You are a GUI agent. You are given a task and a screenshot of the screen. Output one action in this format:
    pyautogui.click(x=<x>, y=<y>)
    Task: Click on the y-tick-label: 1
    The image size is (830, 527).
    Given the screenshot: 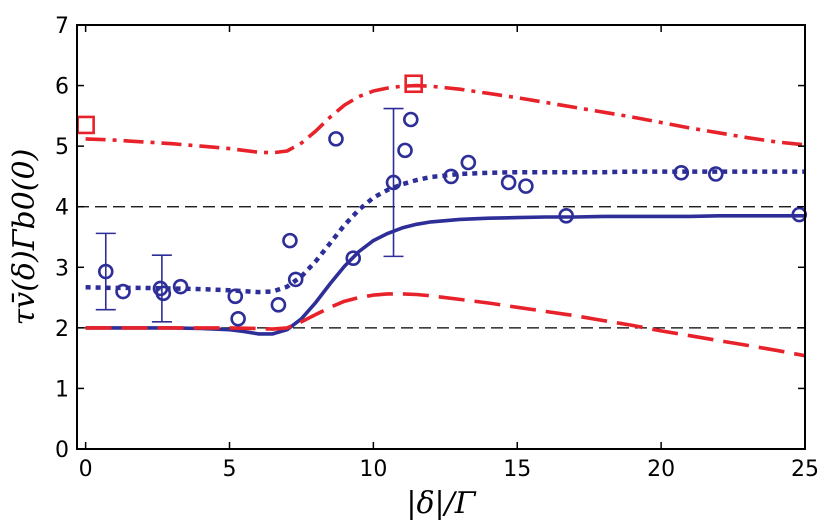 What is the action you would take?
    pyautogui.click(x=62, y=389)
    